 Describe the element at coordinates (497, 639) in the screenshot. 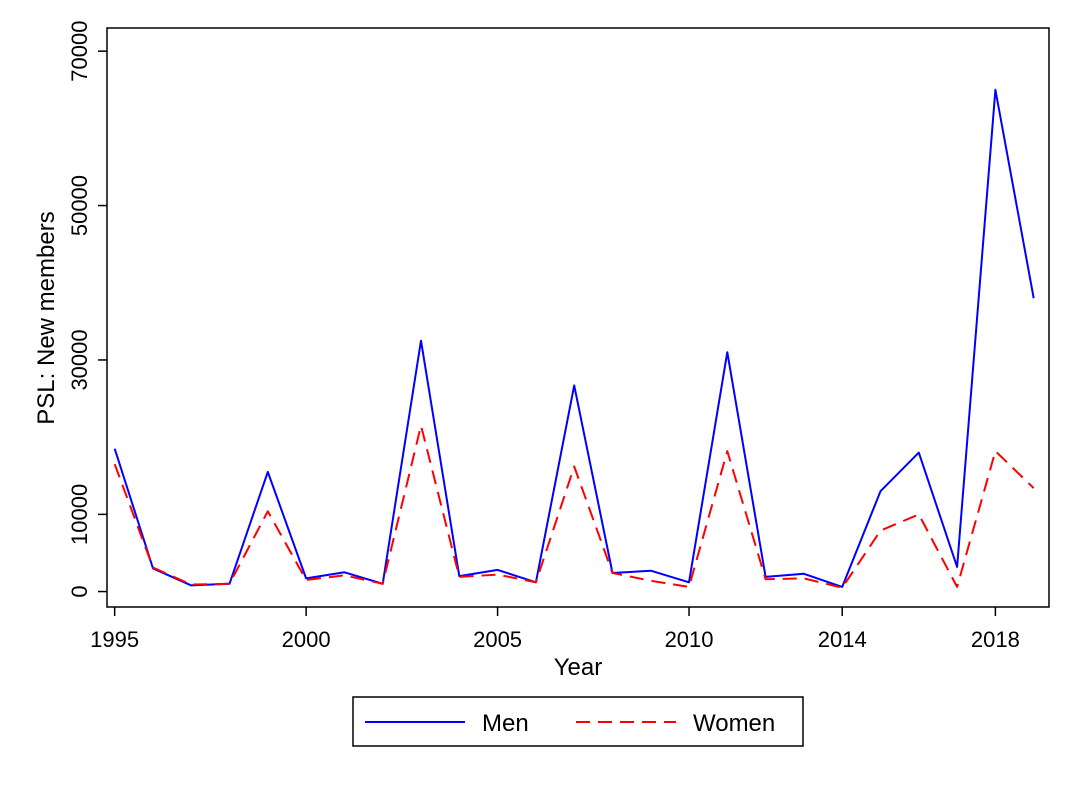

I see `x-tick-label-2005: 2005` at that location.